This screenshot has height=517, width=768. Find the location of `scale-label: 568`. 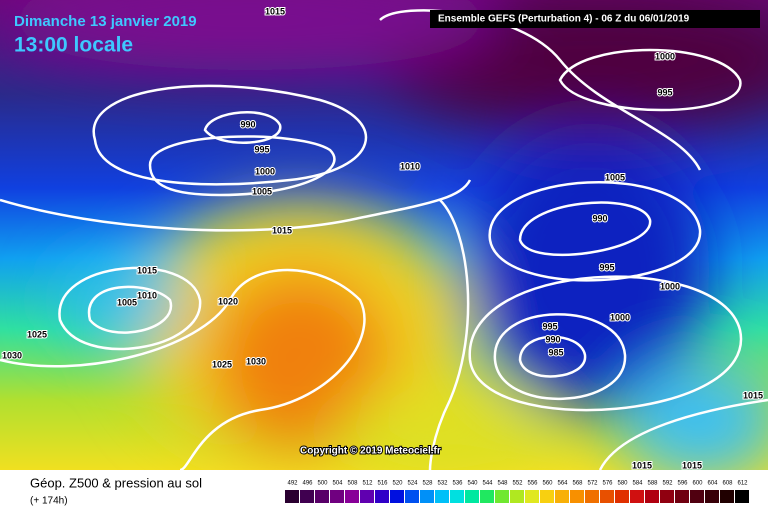

scale-label: 568 is located at coordinates (577, 484).